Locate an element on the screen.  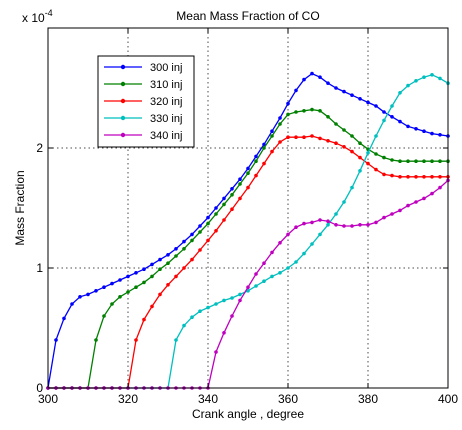
legend-marker is located at coordinates (123, 101).